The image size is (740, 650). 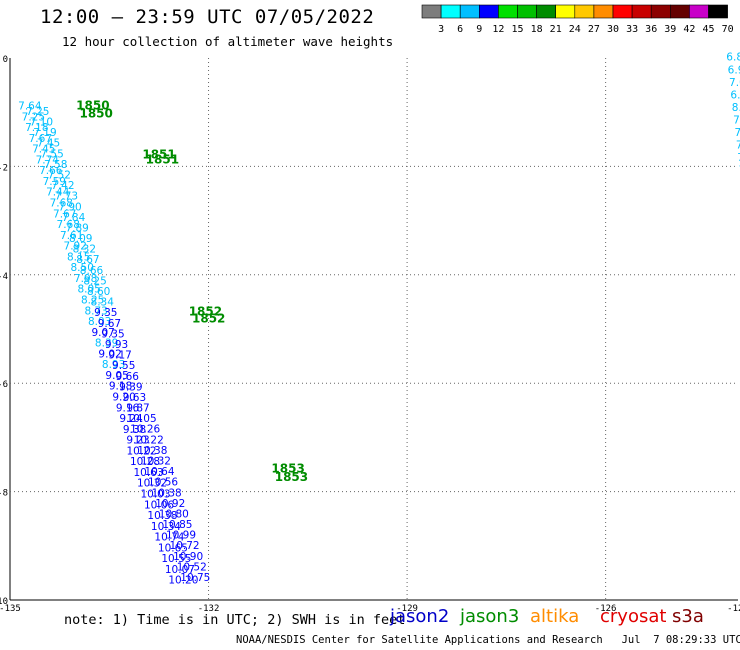 I want to click on swh-data-label: 9.38, so click(x=134, y=430).